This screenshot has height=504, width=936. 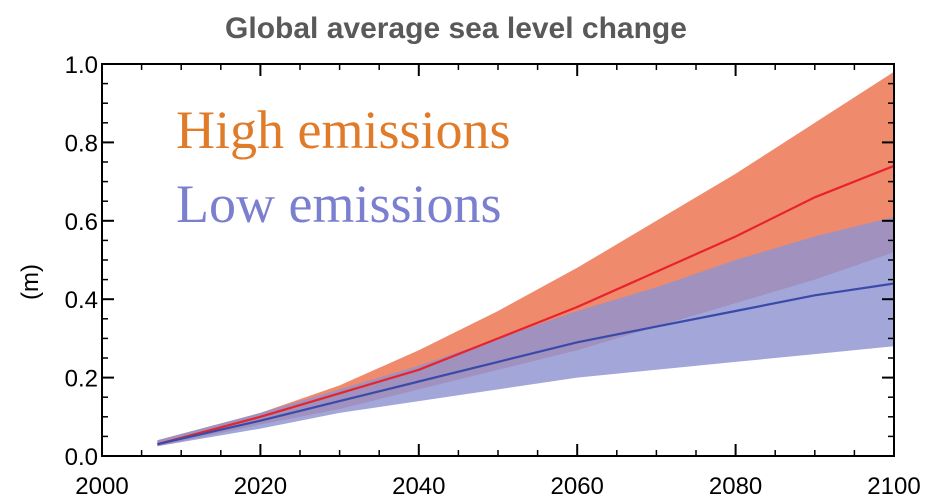 I want to click on x-tick-label: 2000, so click(x=101, y=486).